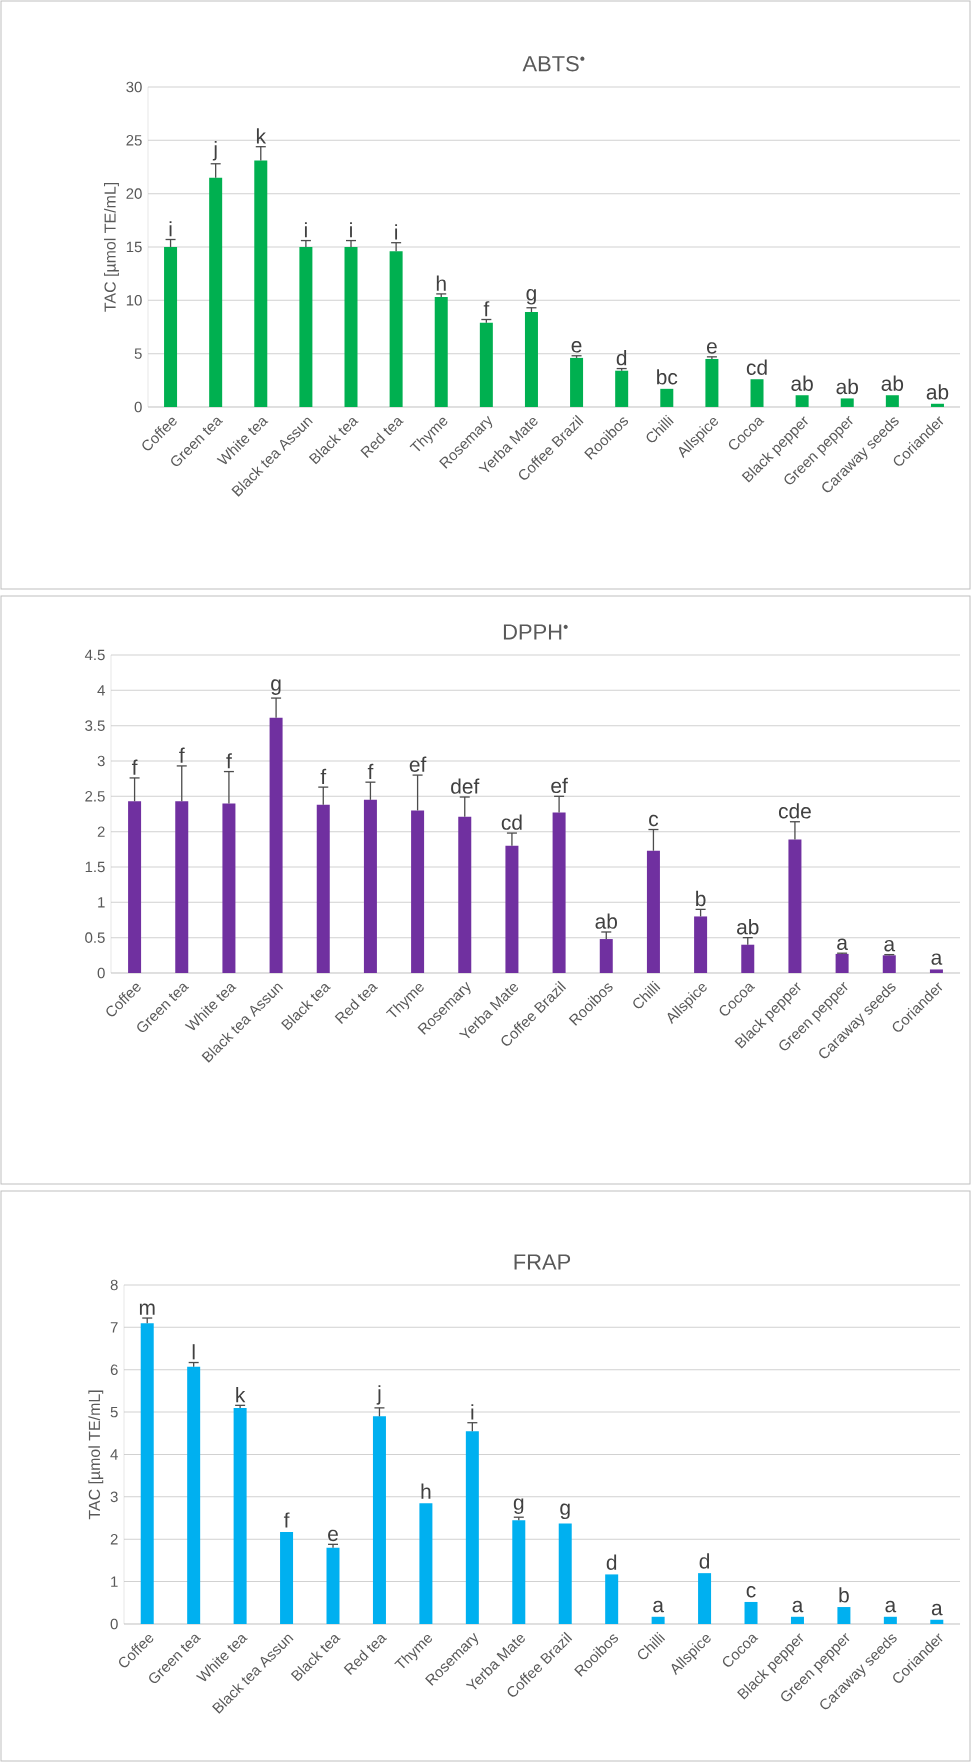  What do you see at coordinates (114, 1327) in the screenshot?
I see `y-tick-label: 7` at bounding box center [114, 1327].